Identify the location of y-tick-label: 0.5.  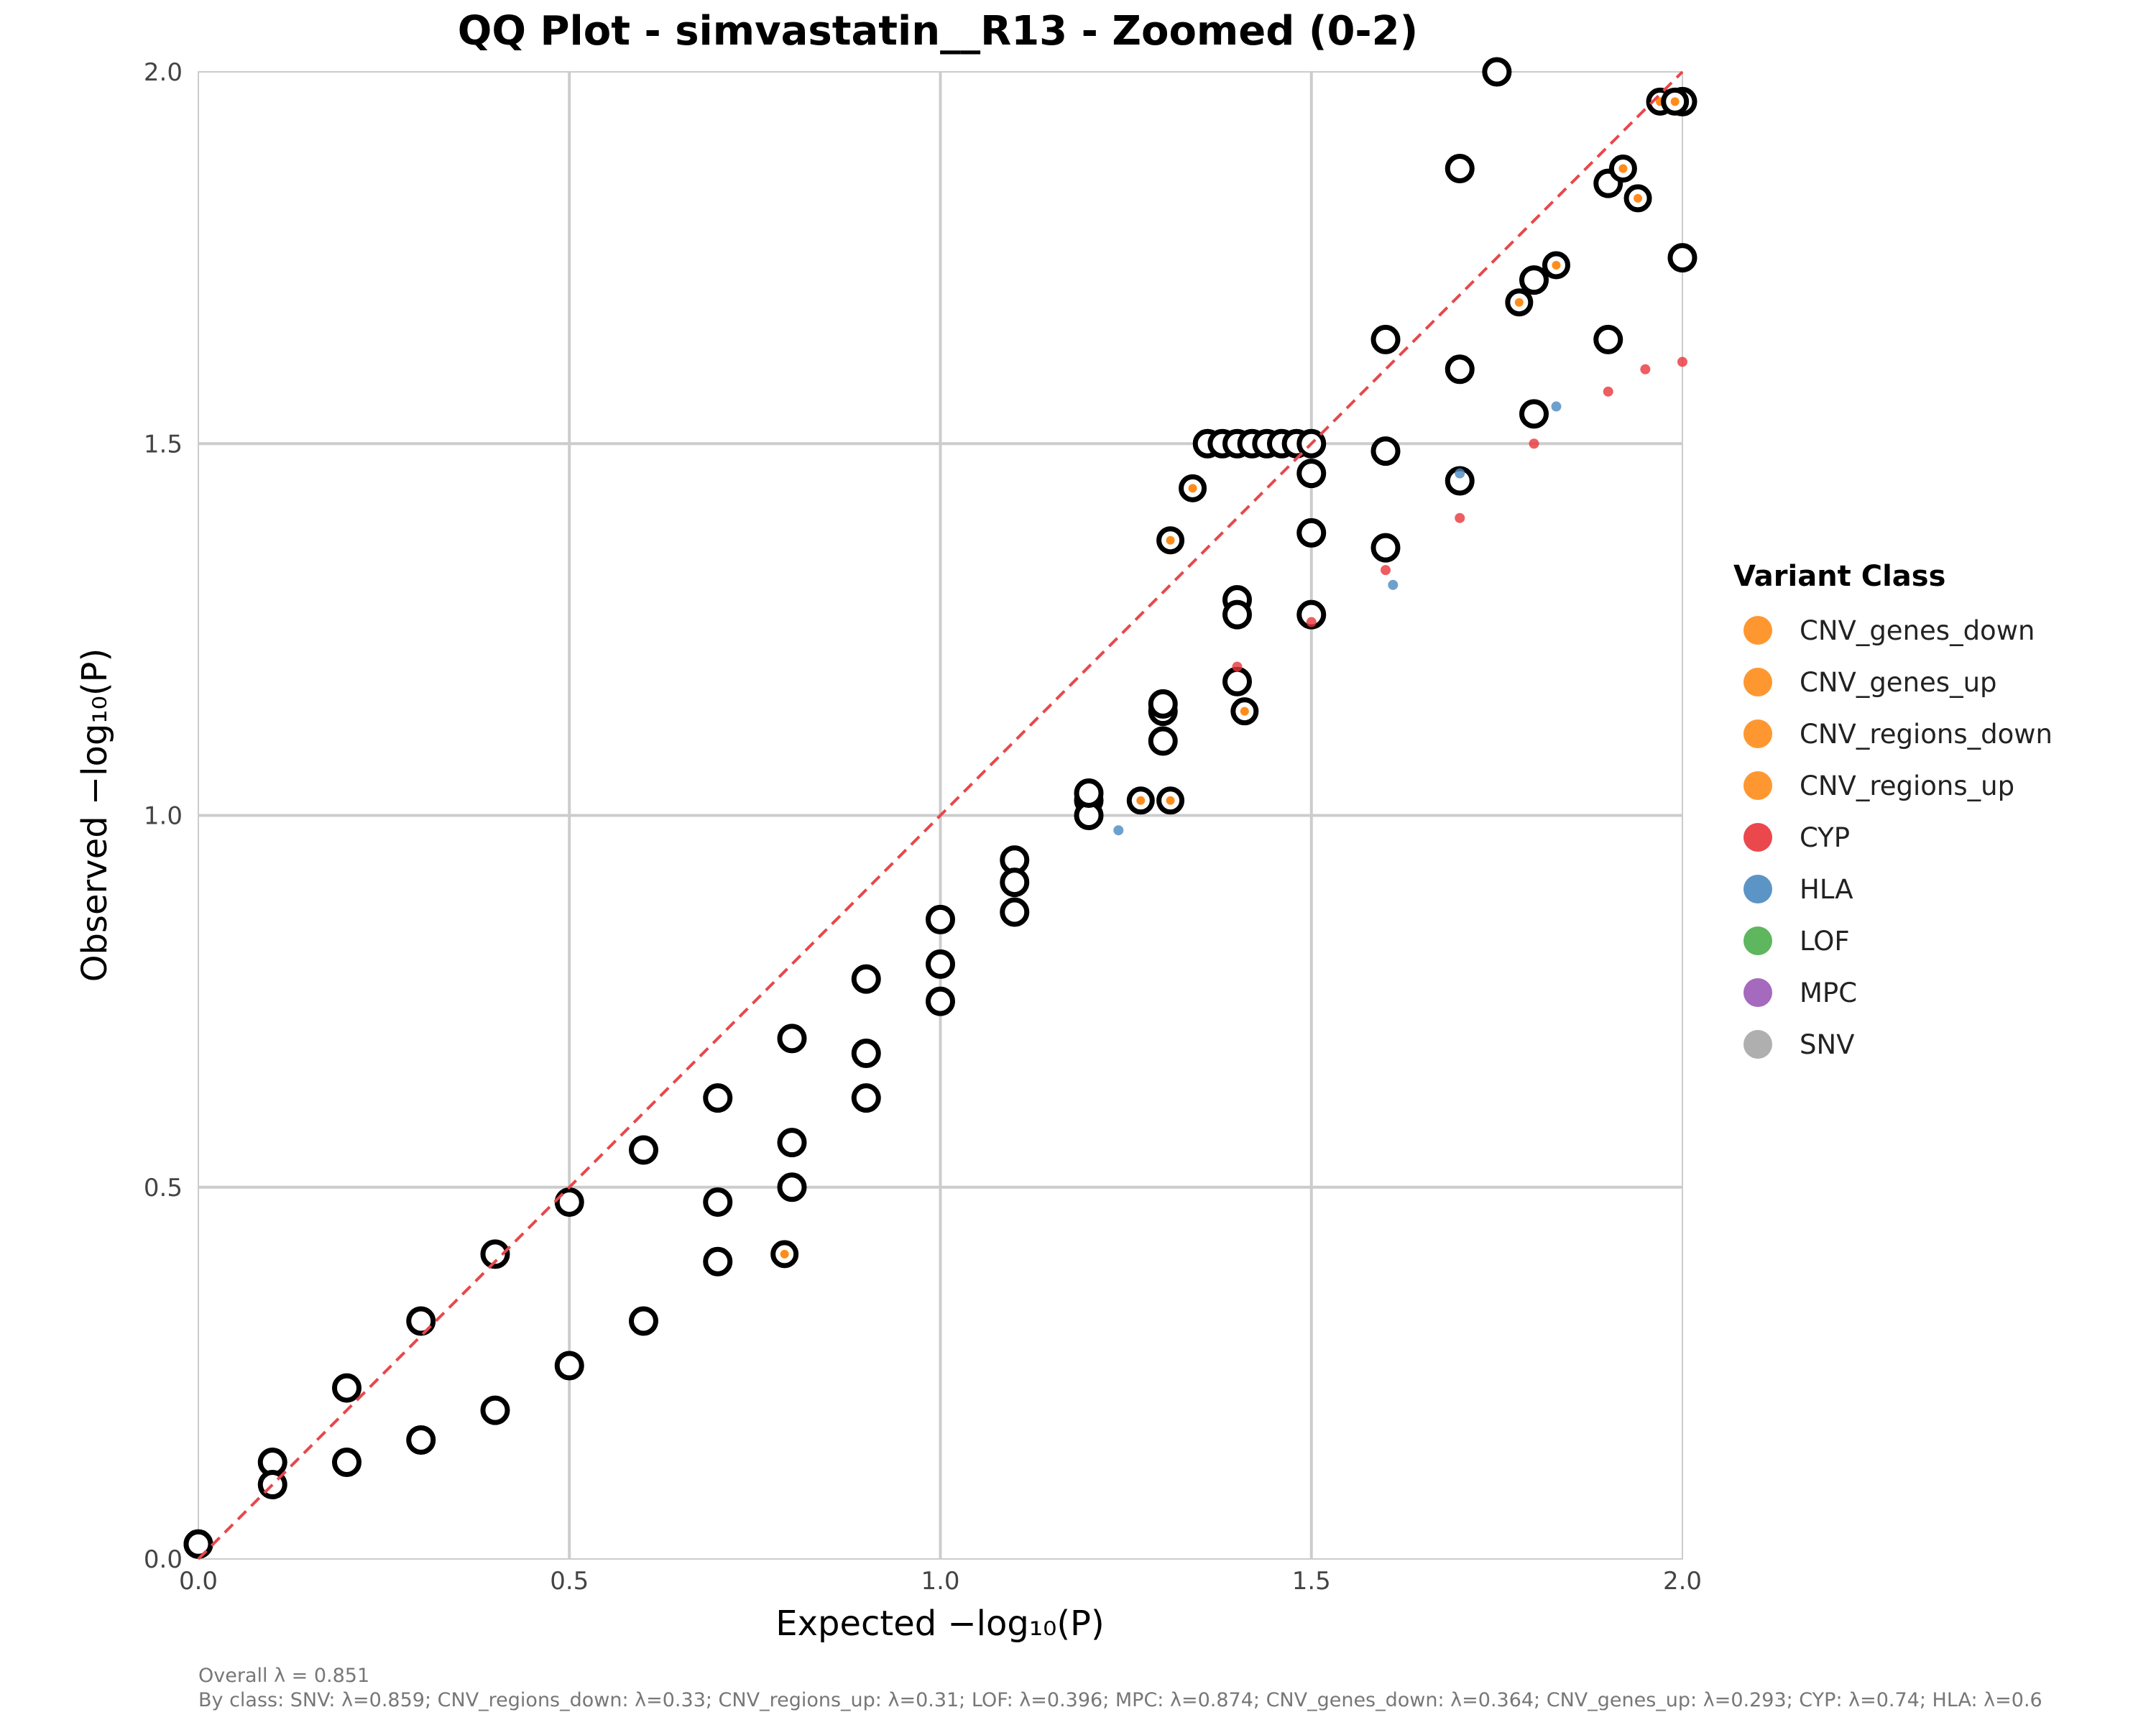
(163, 1188).